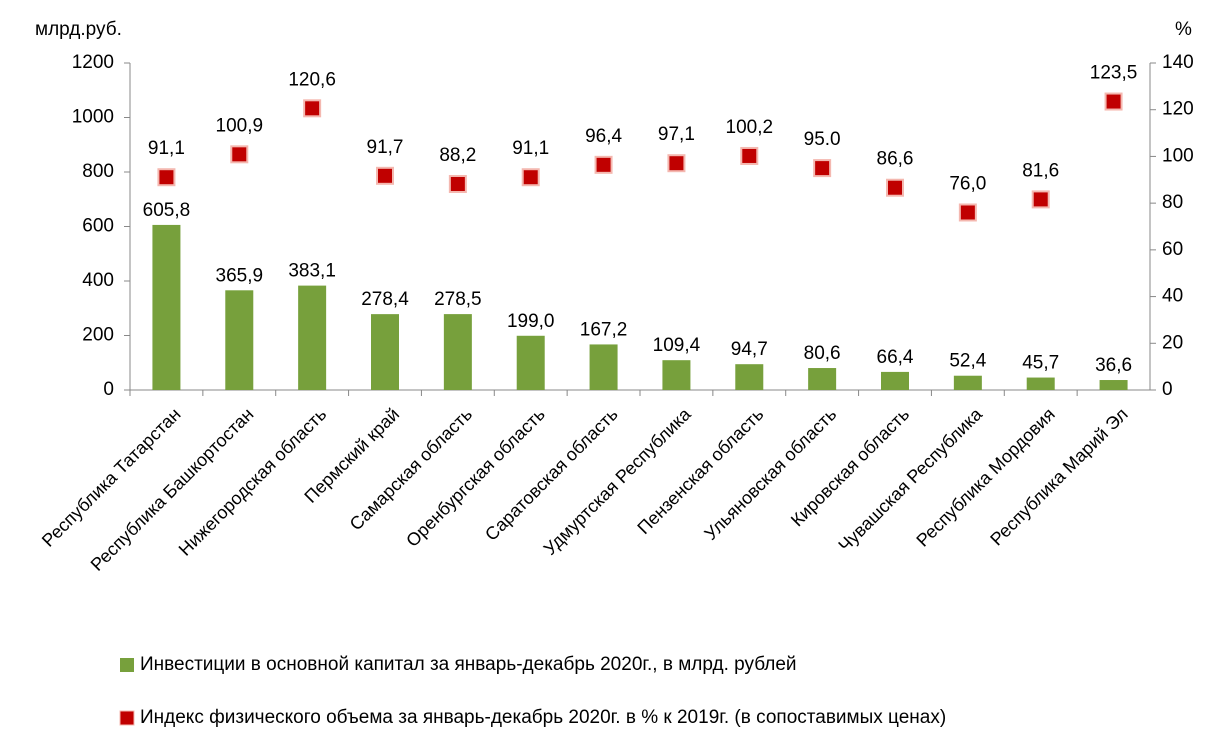  Describe the element at coordinates (98, 280) in the screenshot. I see `y-tick-label: 400` at that location.